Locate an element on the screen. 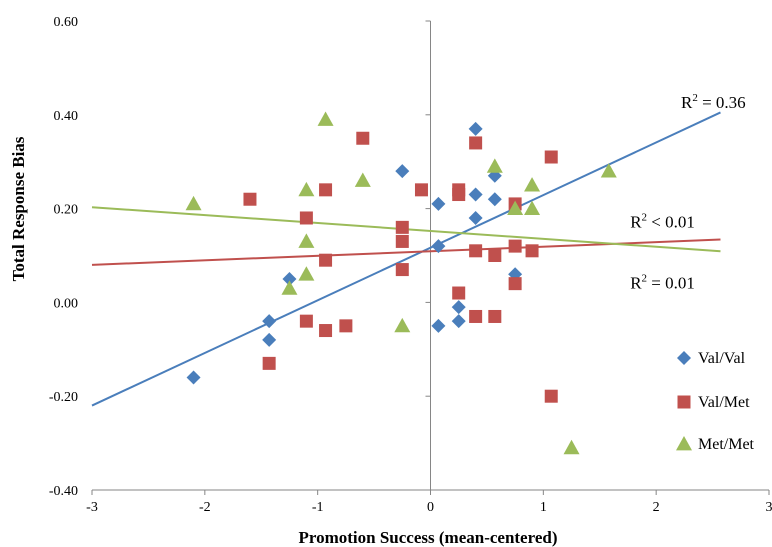  y-tick-label: 0.00 is located at coordinates (66, 303).